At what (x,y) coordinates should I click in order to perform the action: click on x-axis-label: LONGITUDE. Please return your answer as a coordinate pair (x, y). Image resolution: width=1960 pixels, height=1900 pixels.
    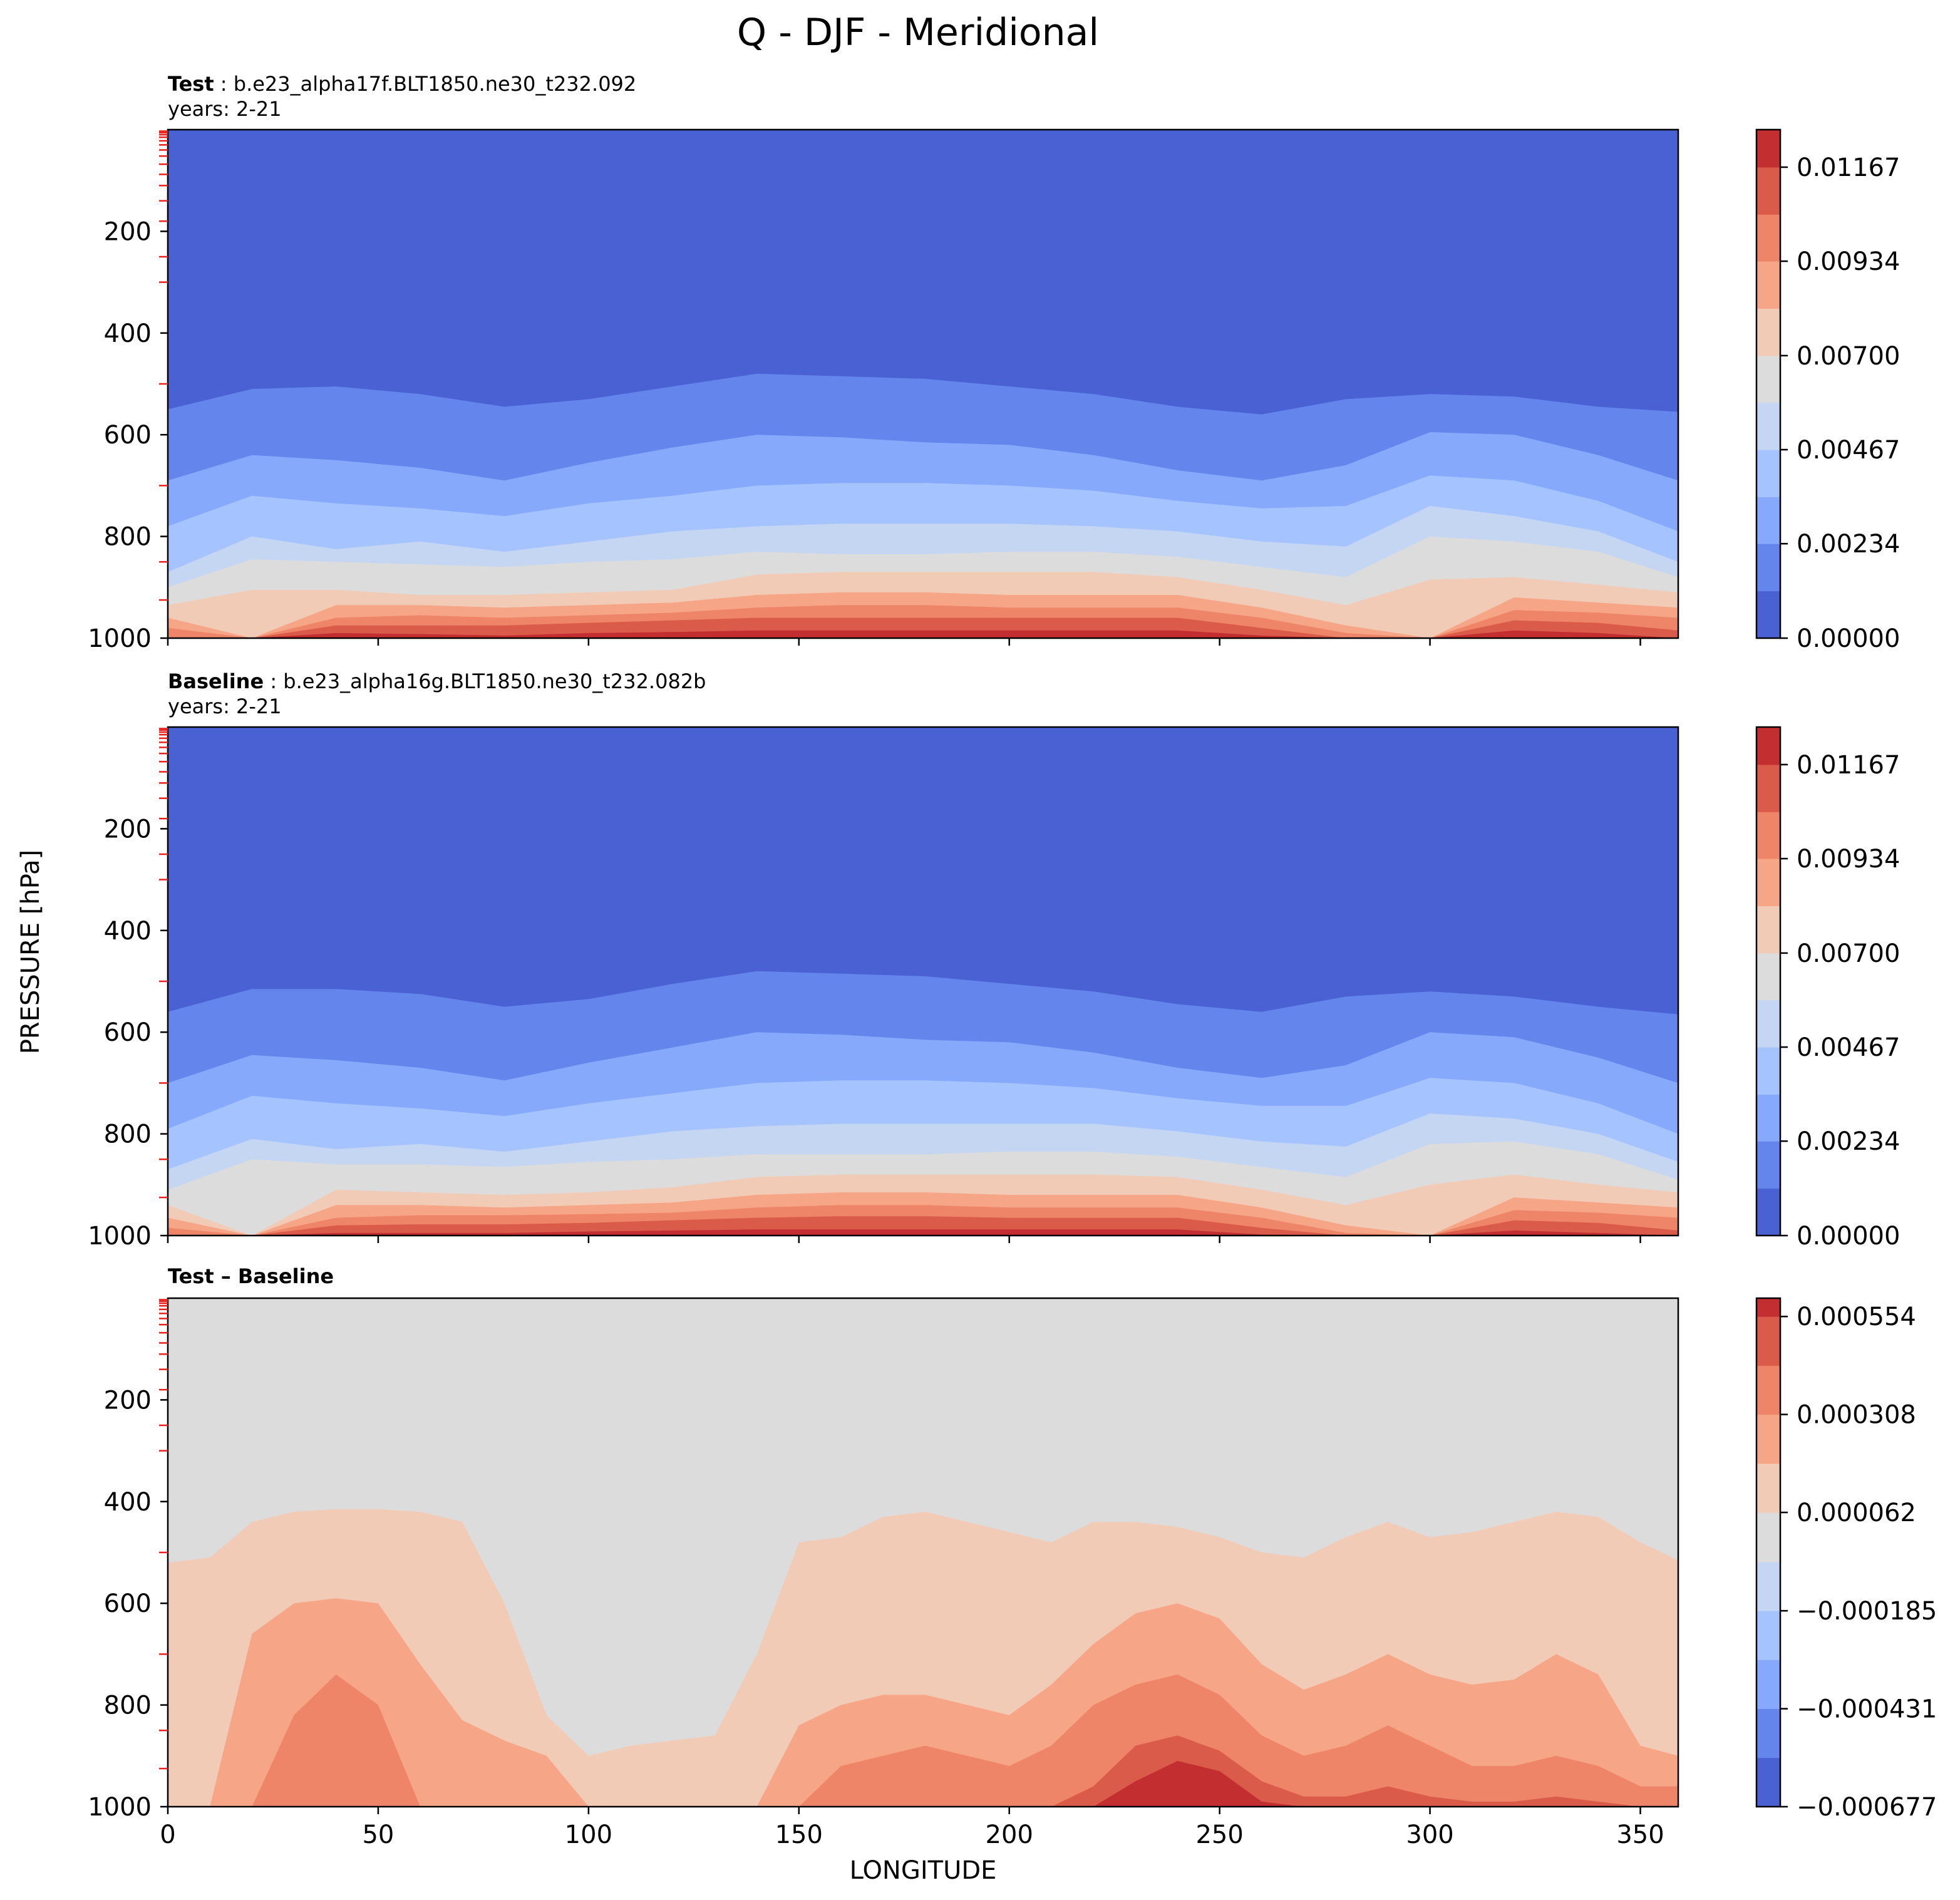
    Looking at the image, I should click on (924, 1870).